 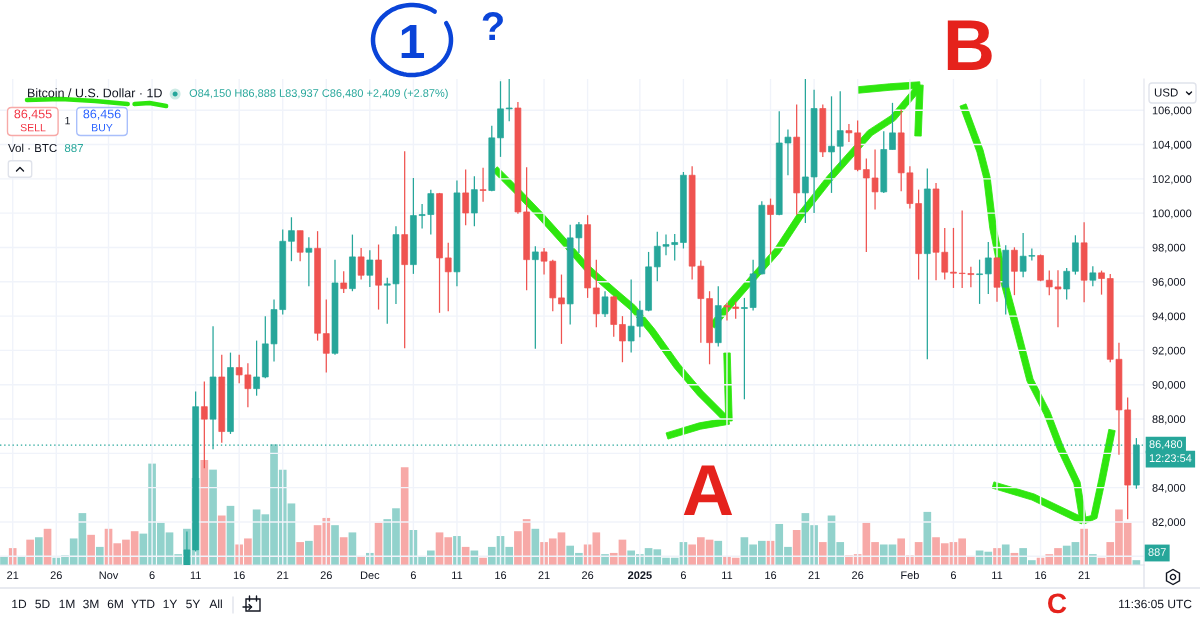 I want to click on annotation: 86,456, so click(x=102, y=114).